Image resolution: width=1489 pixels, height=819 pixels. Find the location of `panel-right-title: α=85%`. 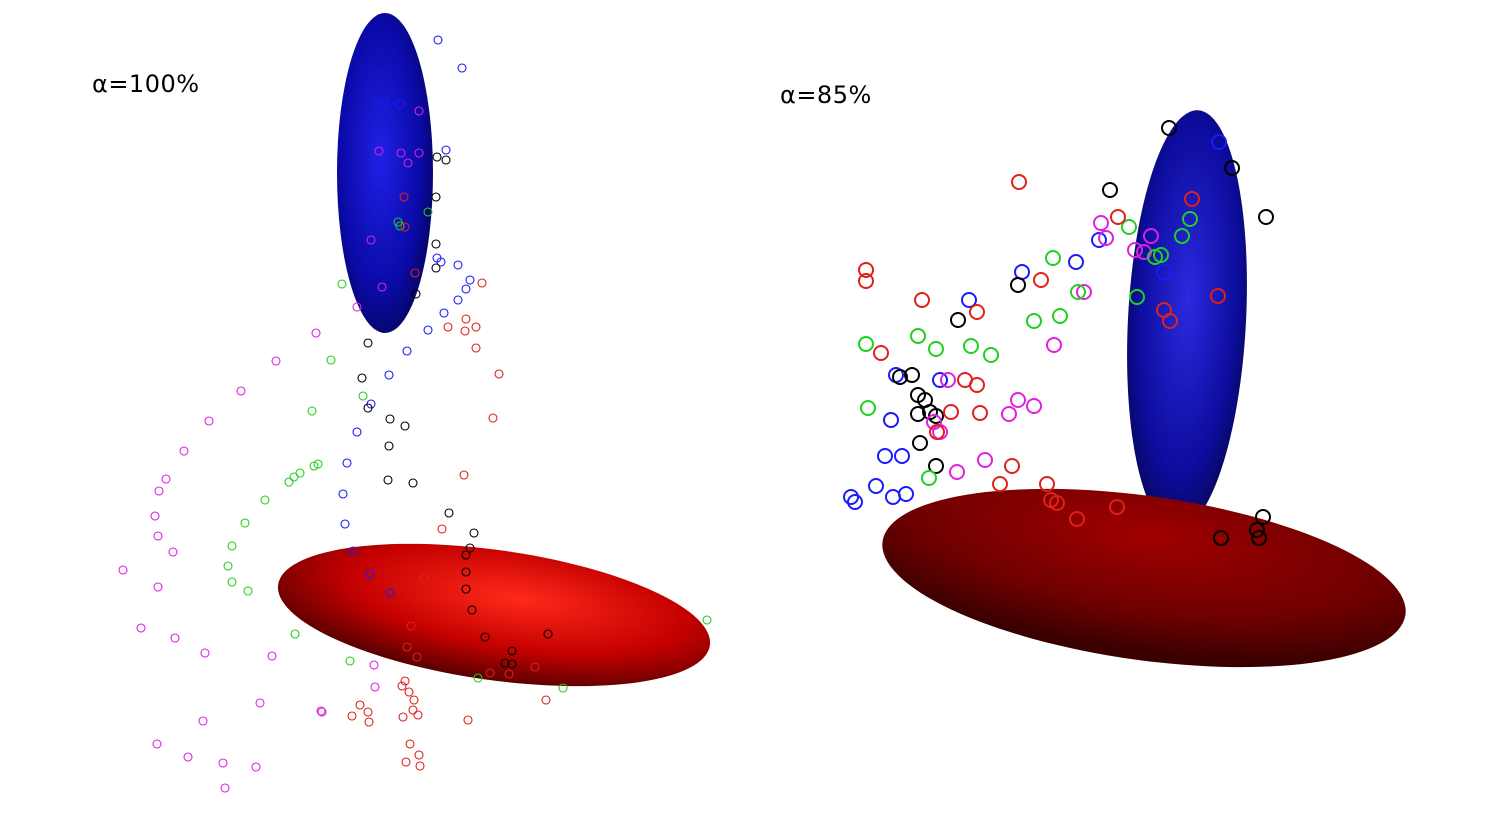

panel-right-title: α=85% is located at coordinates (826, 95).